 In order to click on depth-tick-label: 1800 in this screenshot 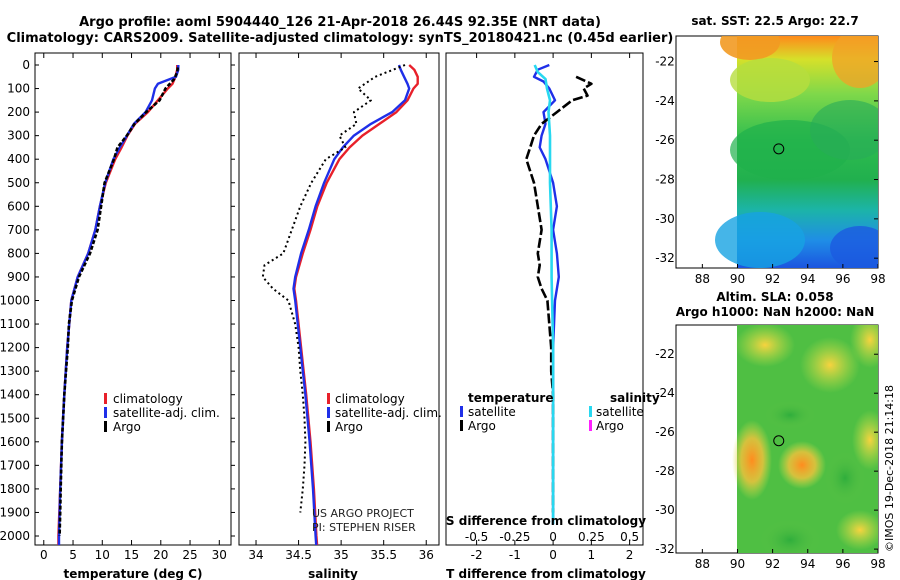, I will do `click(15, 489)`.